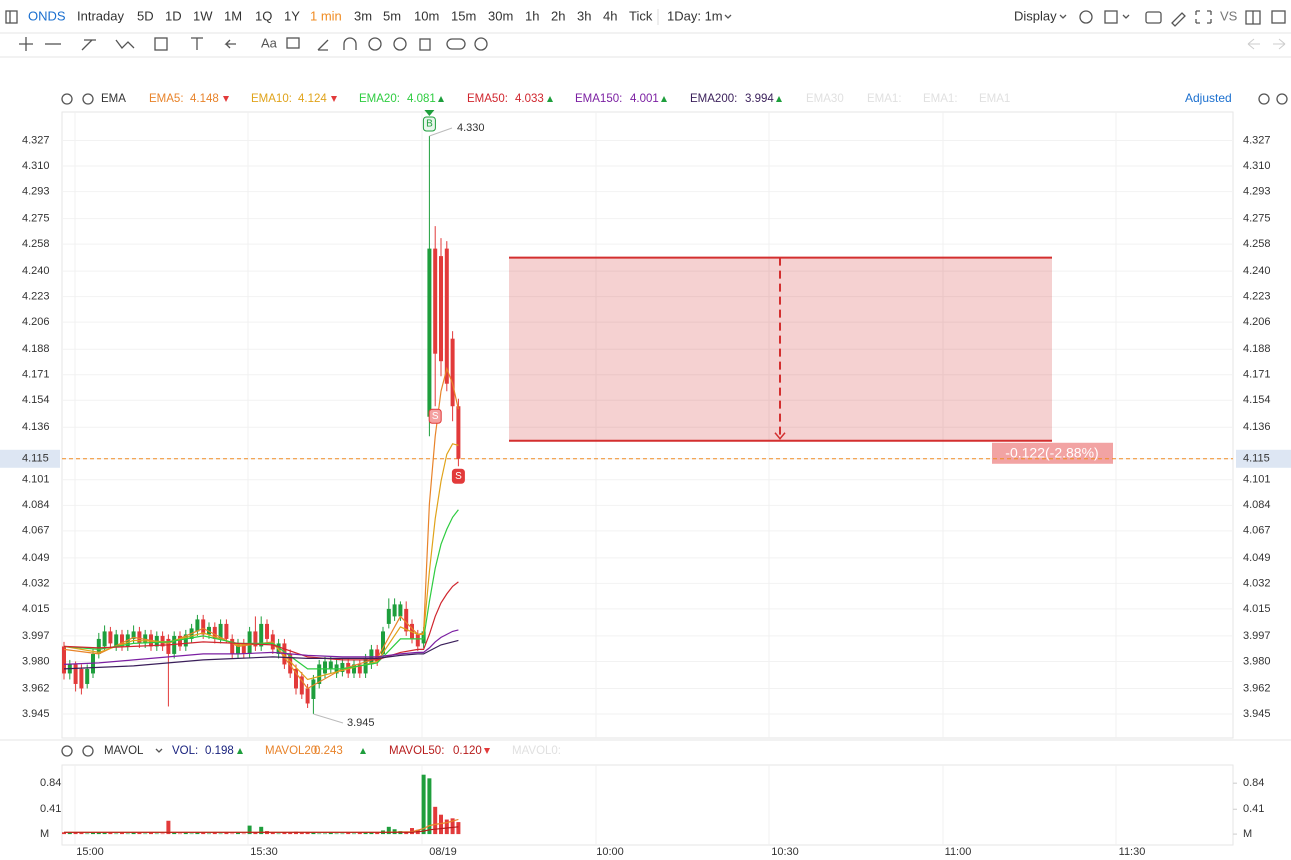 The height and width of the screenshot is (860, 1291). Describe the element at coordinates (26, 44) in the screenshot. I see `crosshair-tool` at that location.